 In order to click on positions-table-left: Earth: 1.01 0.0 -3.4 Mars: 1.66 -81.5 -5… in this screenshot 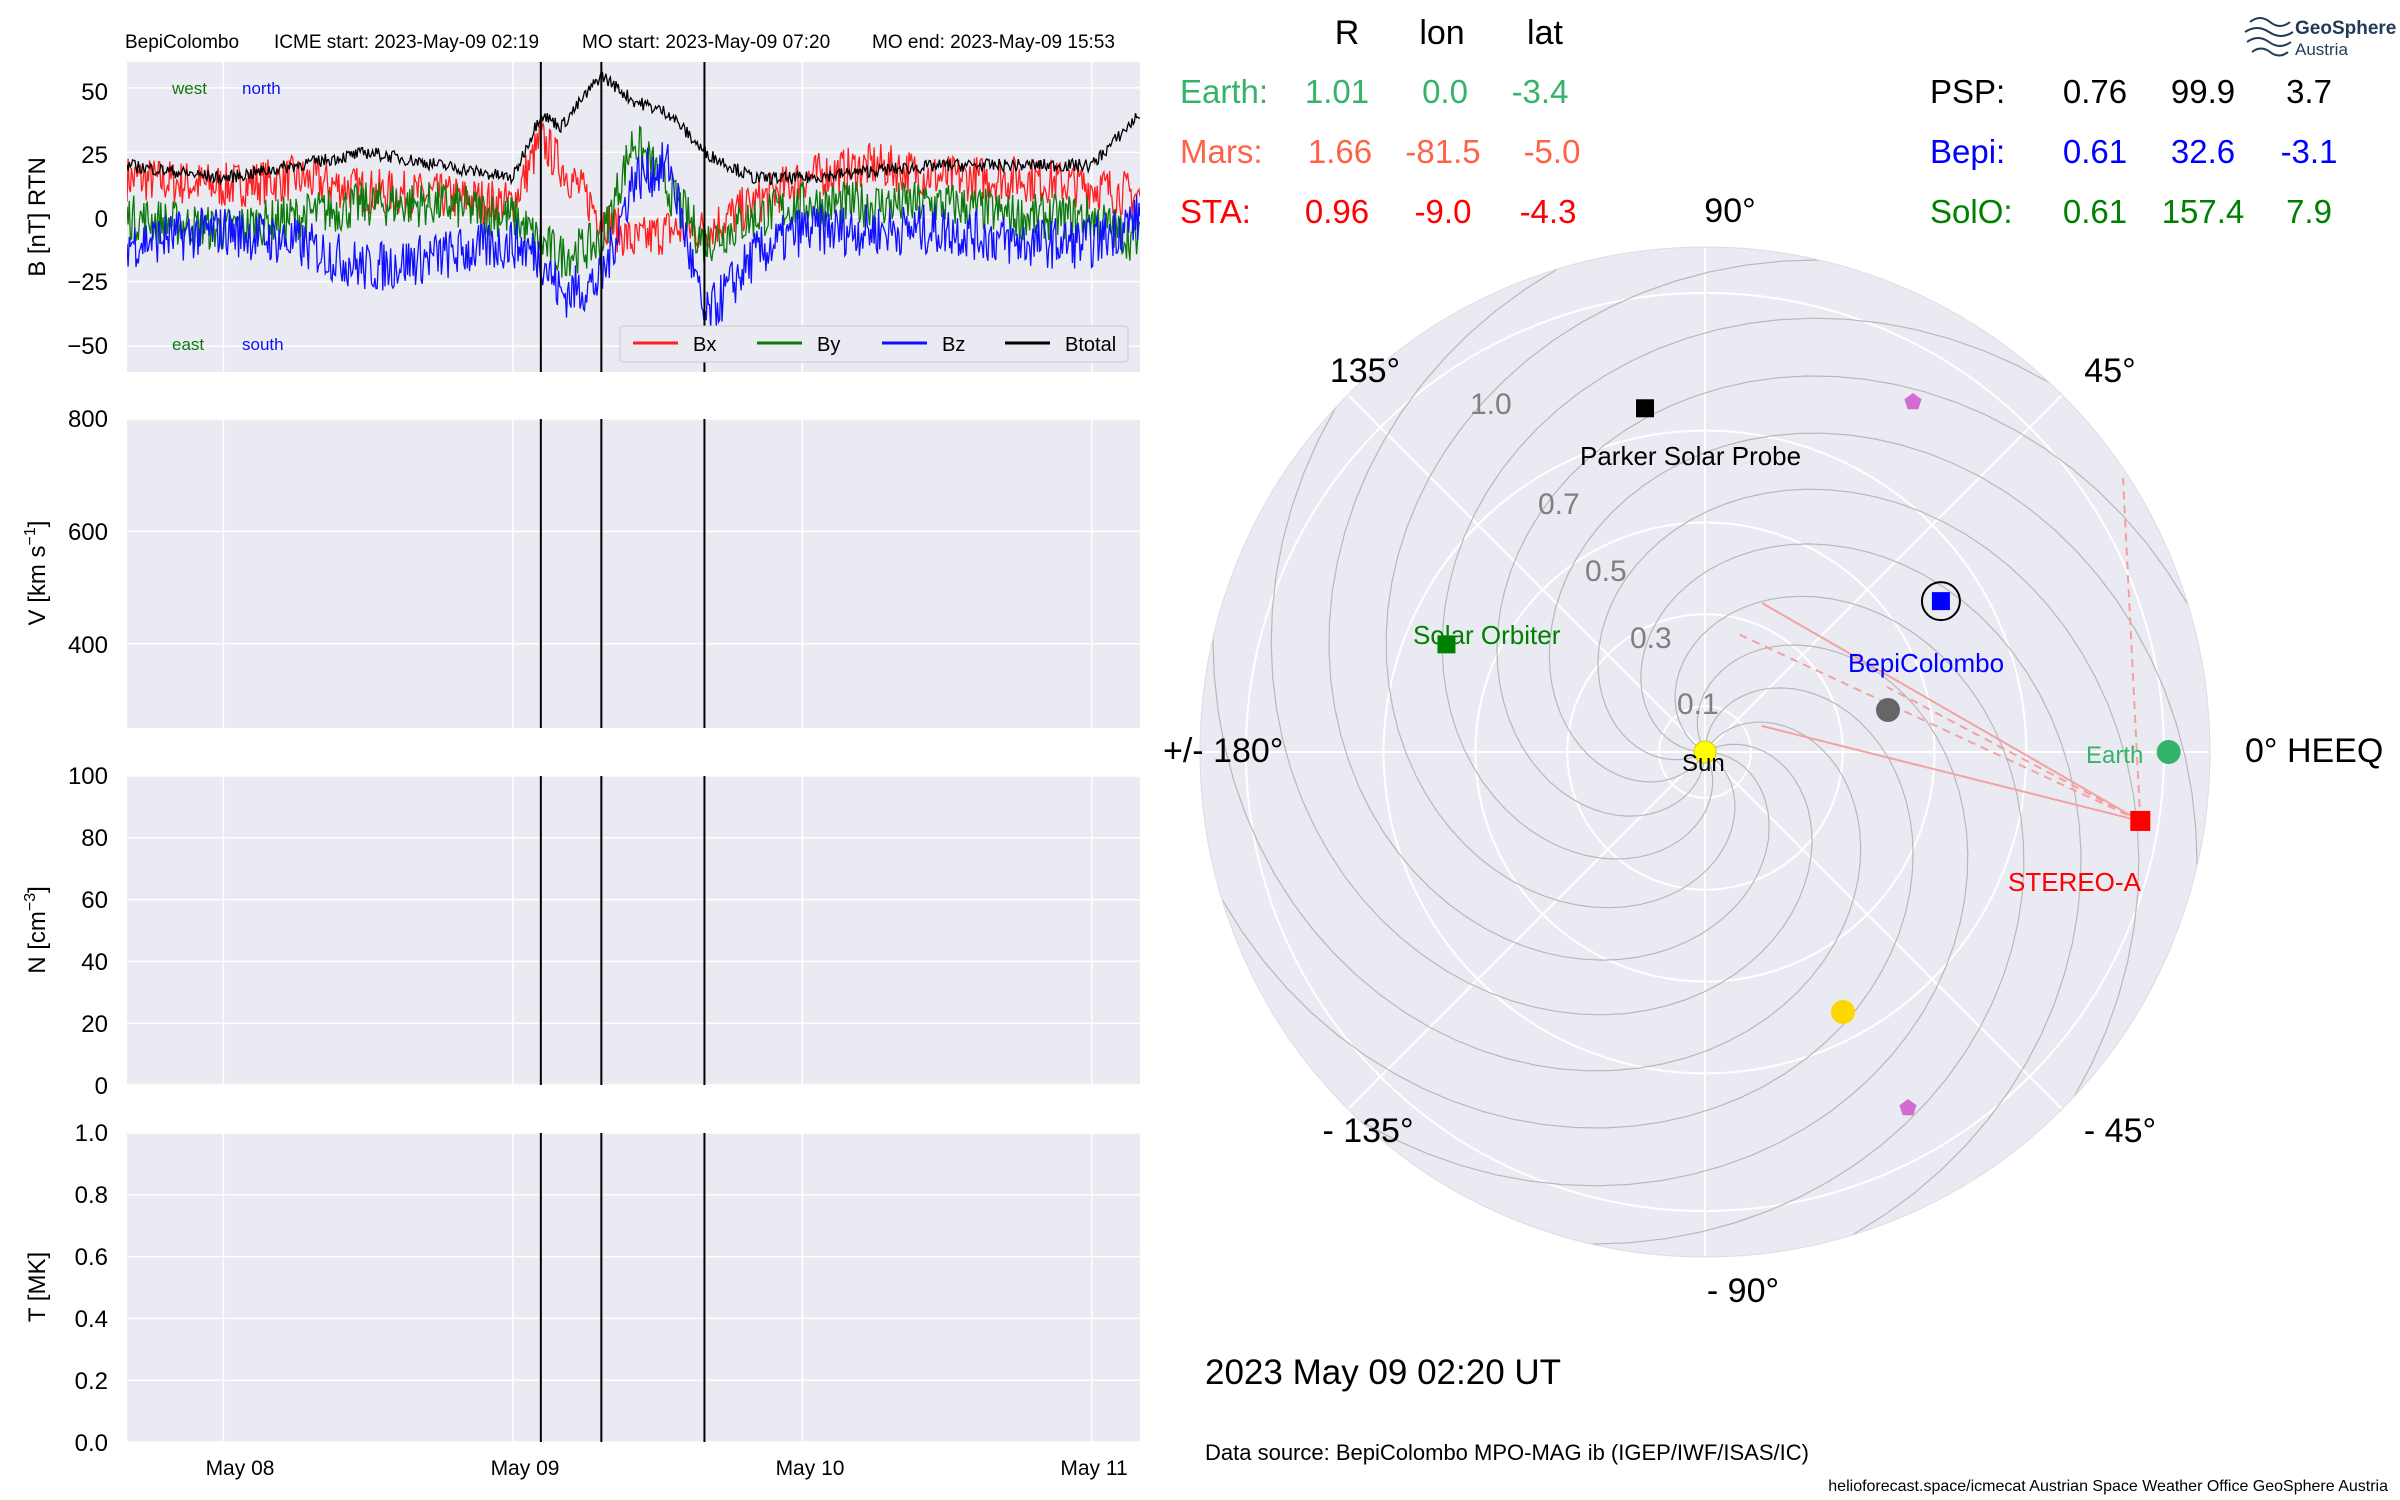, I will do `click(1380, 151)`.